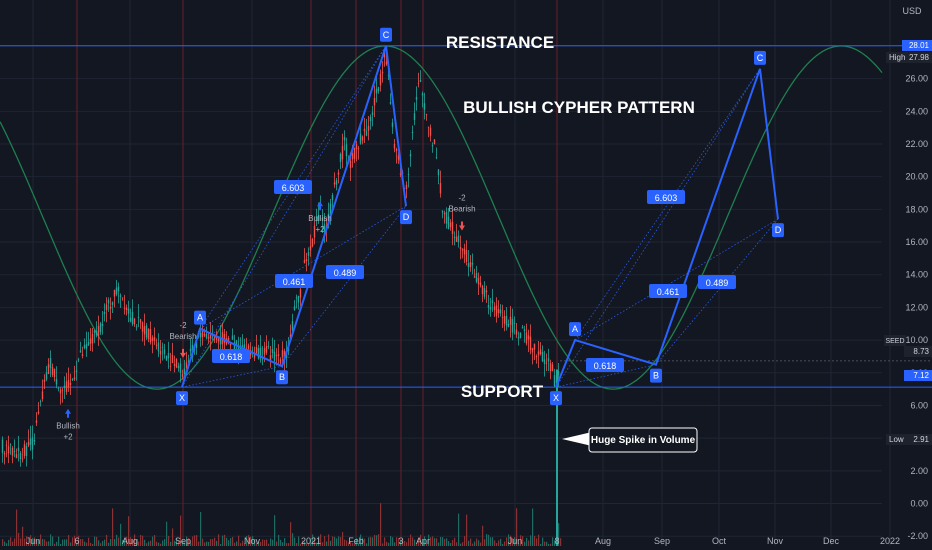  Describe the element at coordinates (130, 541) in the screenshot. I see `x-tick-label: Aug` at that location.